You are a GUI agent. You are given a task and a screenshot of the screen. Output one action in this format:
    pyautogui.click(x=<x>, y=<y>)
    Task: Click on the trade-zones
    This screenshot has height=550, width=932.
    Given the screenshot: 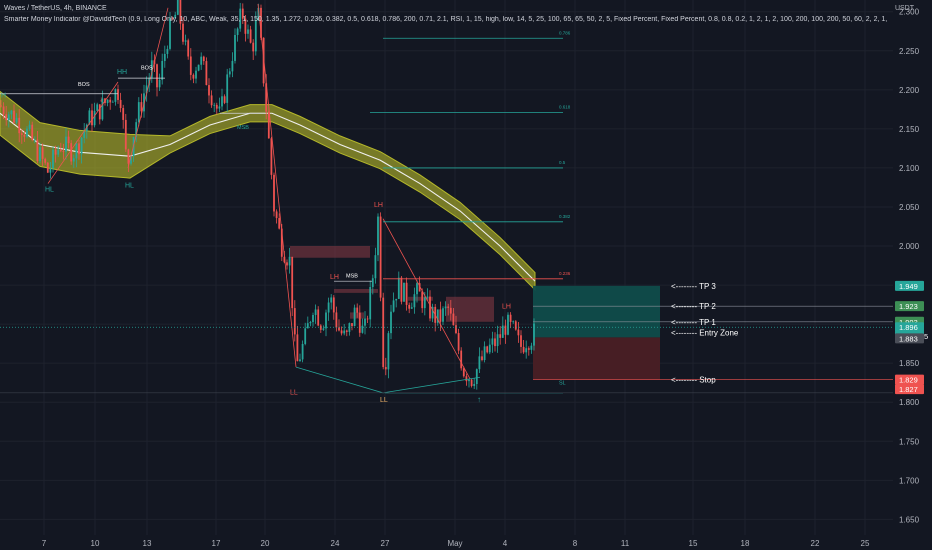 What is the action you would take?
    pyautogui.click(x=475, y=313)
    